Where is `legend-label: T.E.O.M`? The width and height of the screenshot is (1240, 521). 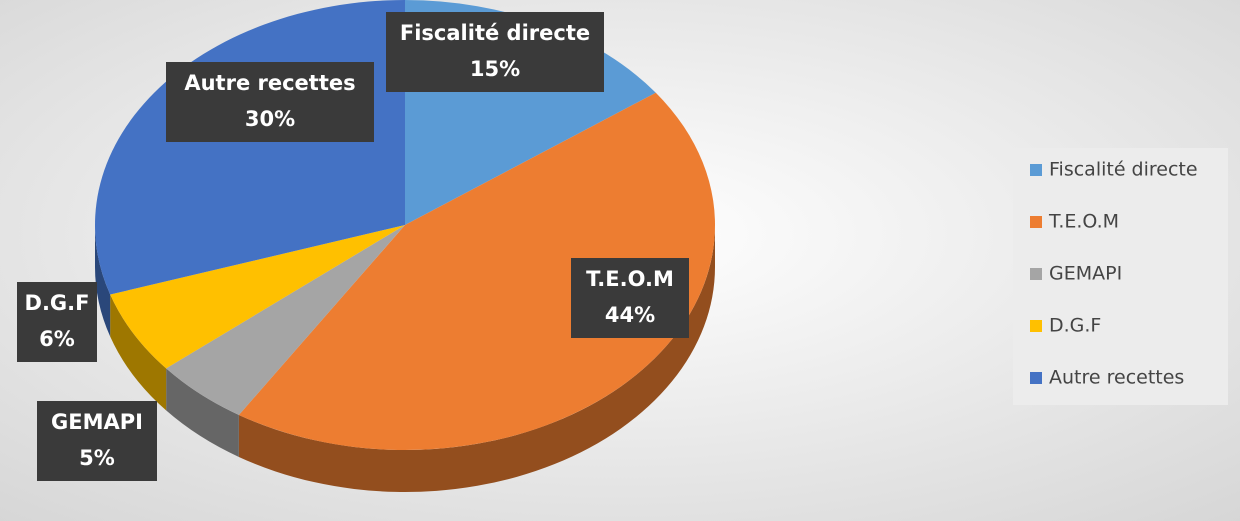 legend-label: T.E.O.M is located at coordinates (1083, 222).